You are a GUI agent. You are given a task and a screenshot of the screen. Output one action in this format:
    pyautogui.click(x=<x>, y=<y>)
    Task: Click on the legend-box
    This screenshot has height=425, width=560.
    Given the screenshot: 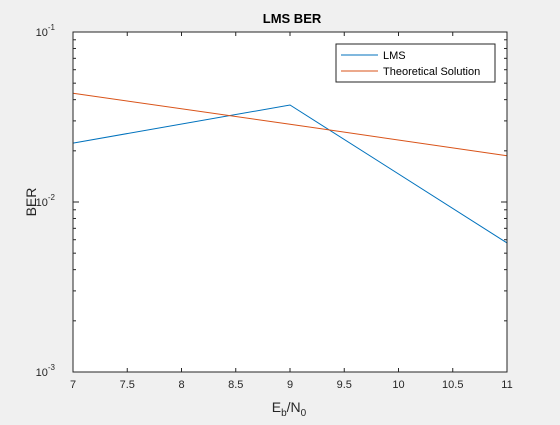 What is the action you would take?
    pyautogui.click(x=415, y=63)
    